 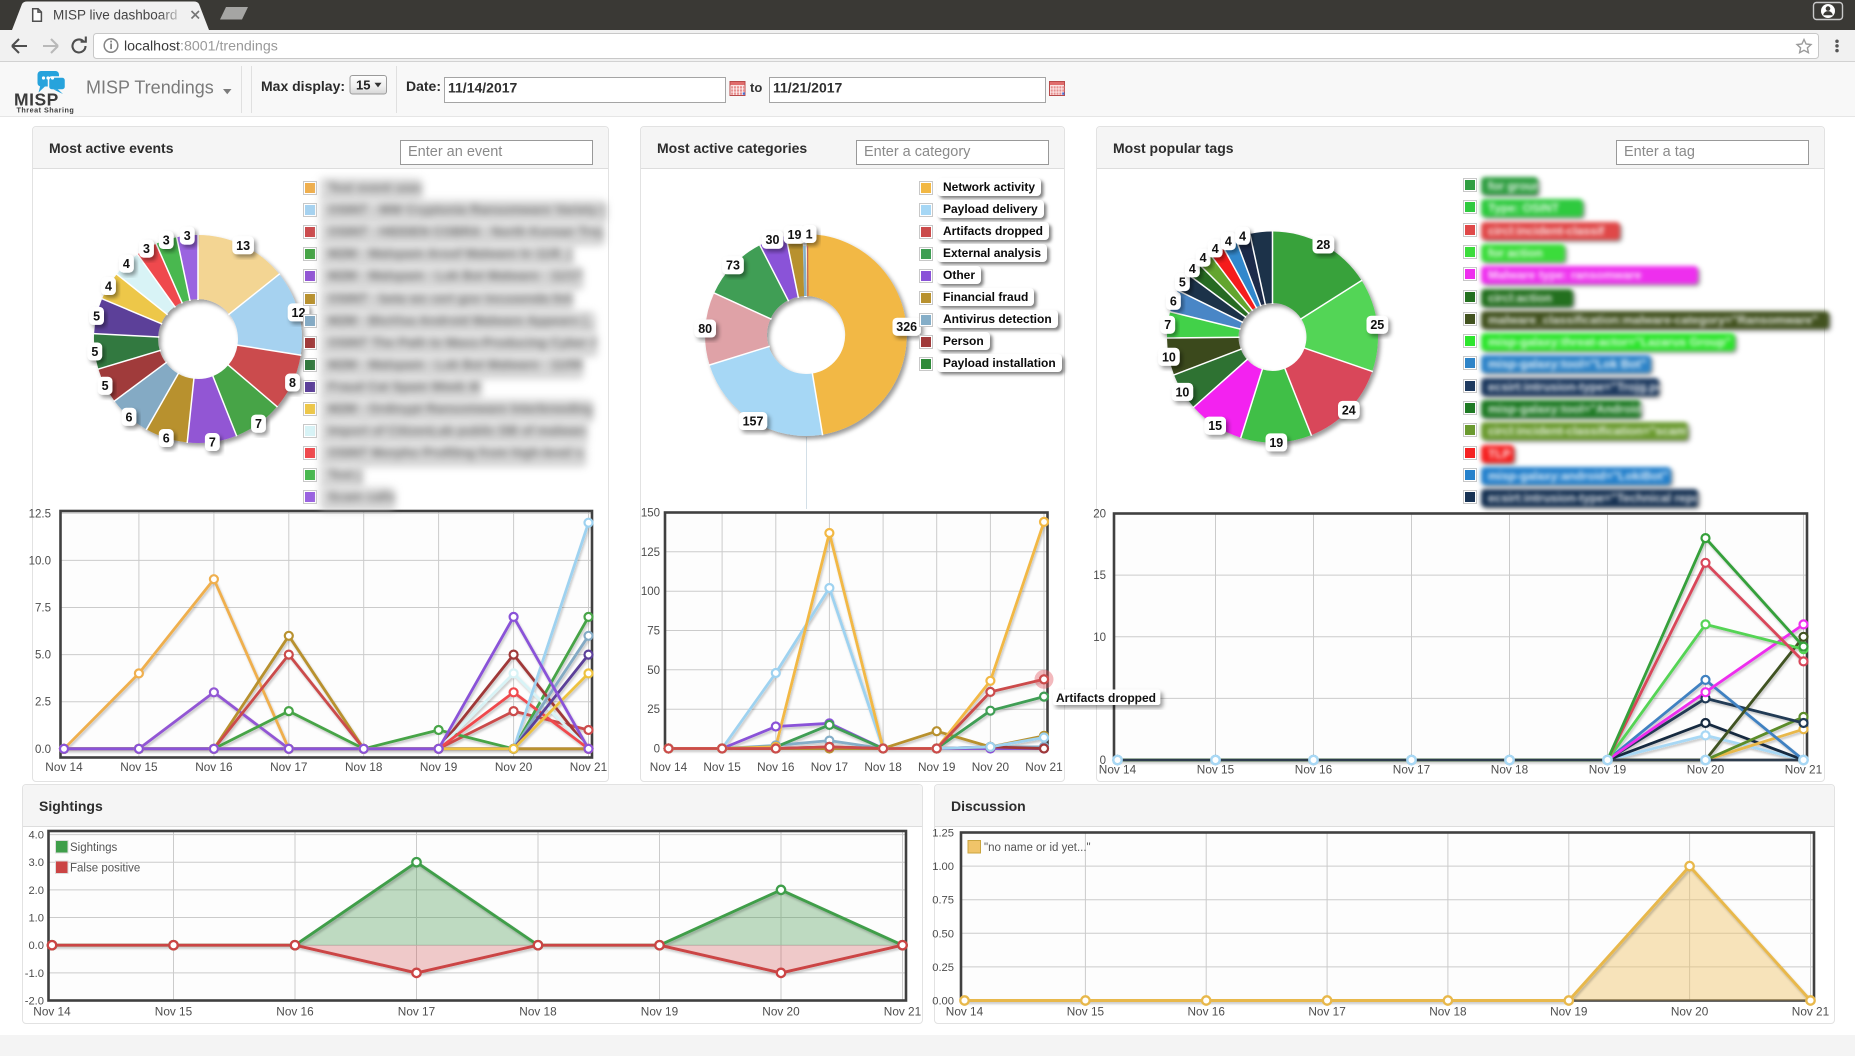 I want to click on svg-text: Max display:, so click(x=303, y=86).